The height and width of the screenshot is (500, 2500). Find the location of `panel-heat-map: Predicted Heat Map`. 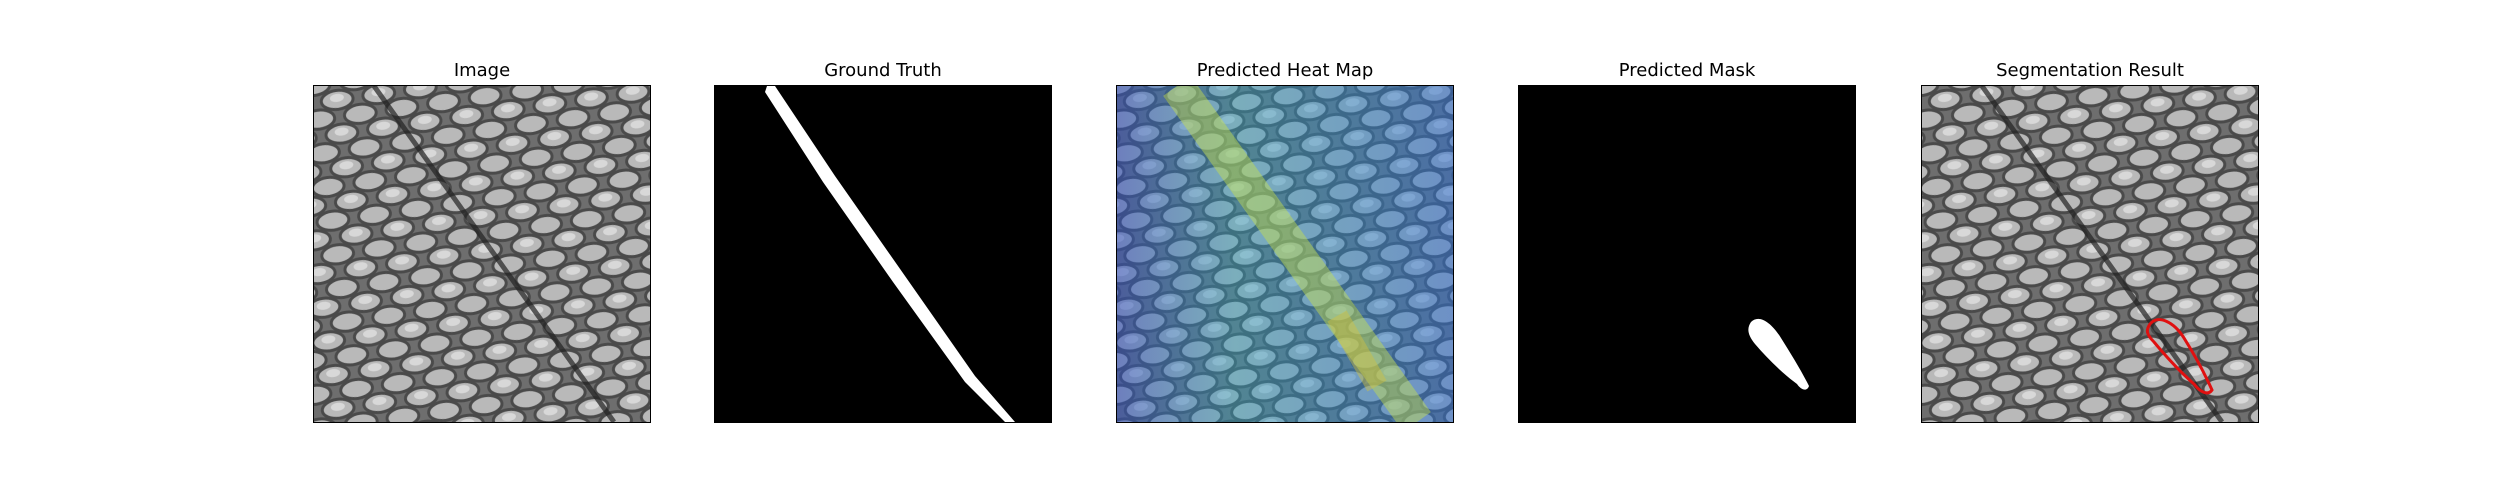

panel-heat-map: Predicted Heat Map is located at coordinates (1285, 248).